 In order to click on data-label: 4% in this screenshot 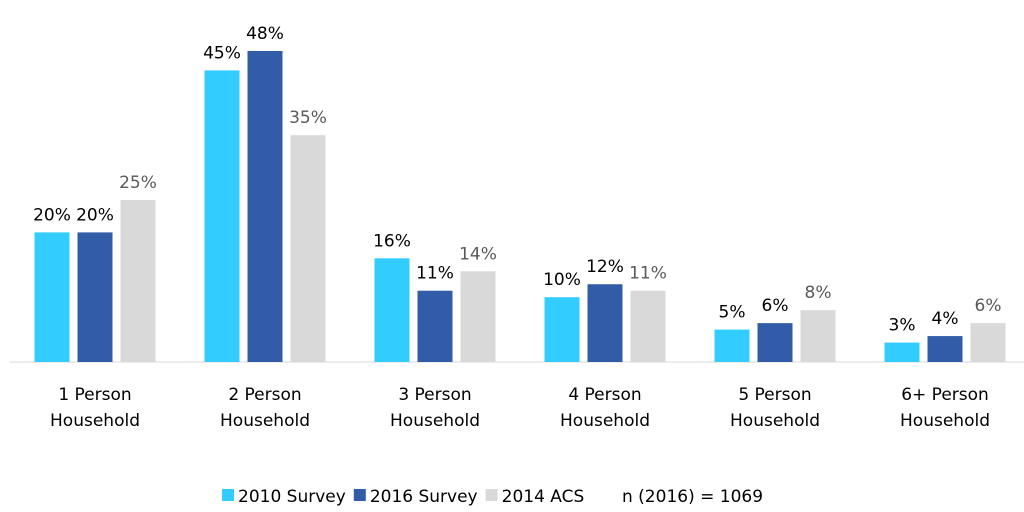, I will do `click(945, 319)`.